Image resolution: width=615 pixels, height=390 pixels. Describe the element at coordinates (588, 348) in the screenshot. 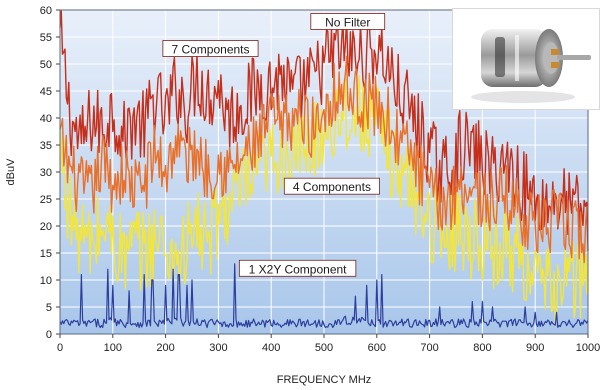

I see `x-tick-label: 1000` at that location.